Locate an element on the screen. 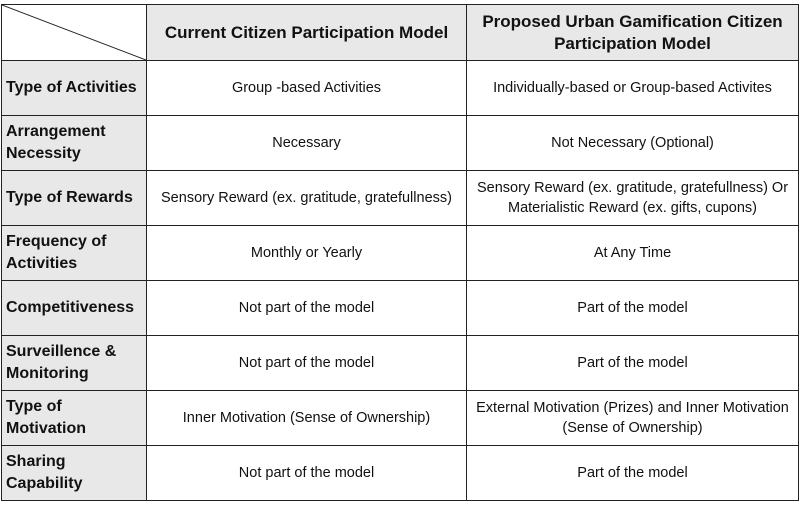 Image resolution: width=800 pixels, height=517 pixels. row-label: Competitiveness is located at coordinates (74, 308).